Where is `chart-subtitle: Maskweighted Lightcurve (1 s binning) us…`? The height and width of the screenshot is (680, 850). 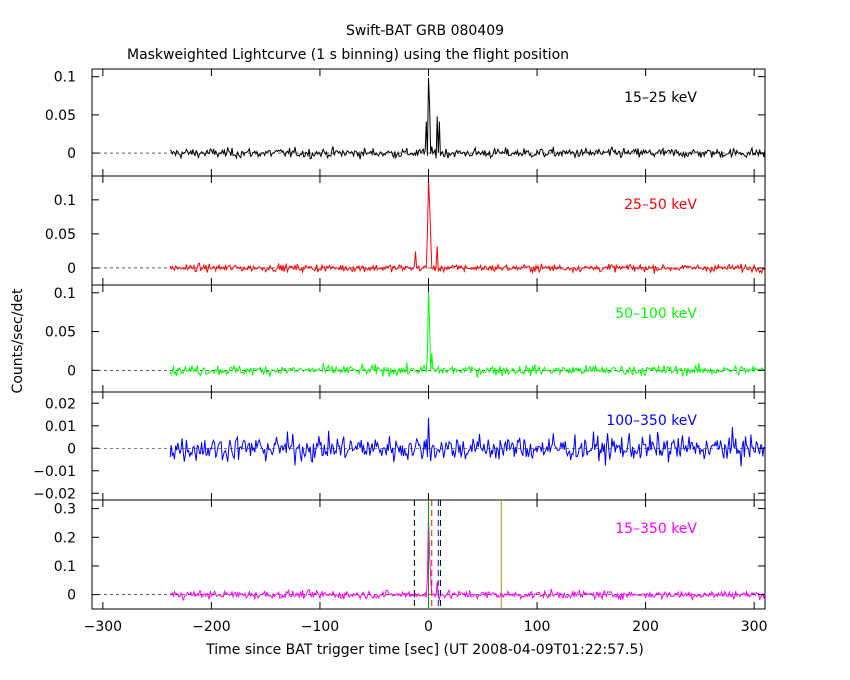 chart-subtitle: Maskweighted Lightcurve (1 s binning) us… is located at coordinates (348, 55).